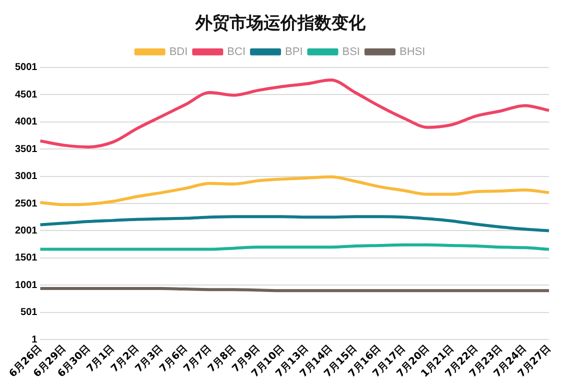 The image size is (571, 391). I want to click on chart-title: 外贸市场运价指数变化, so click(280, 24).